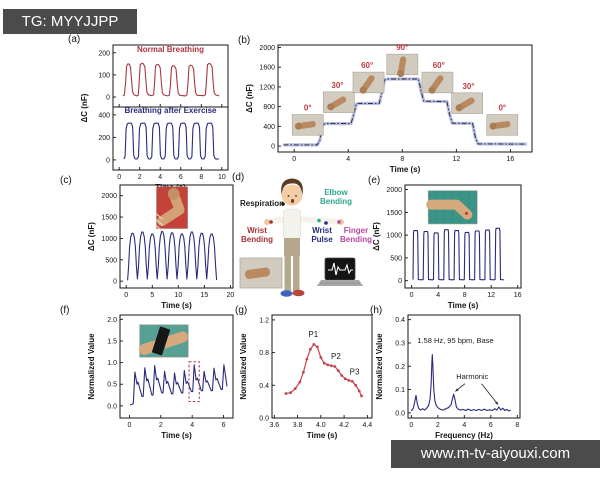  Describe the element at coordinates (379, 366) in the screenshot. I see `y-axis-label: Normalized Value` at that location.